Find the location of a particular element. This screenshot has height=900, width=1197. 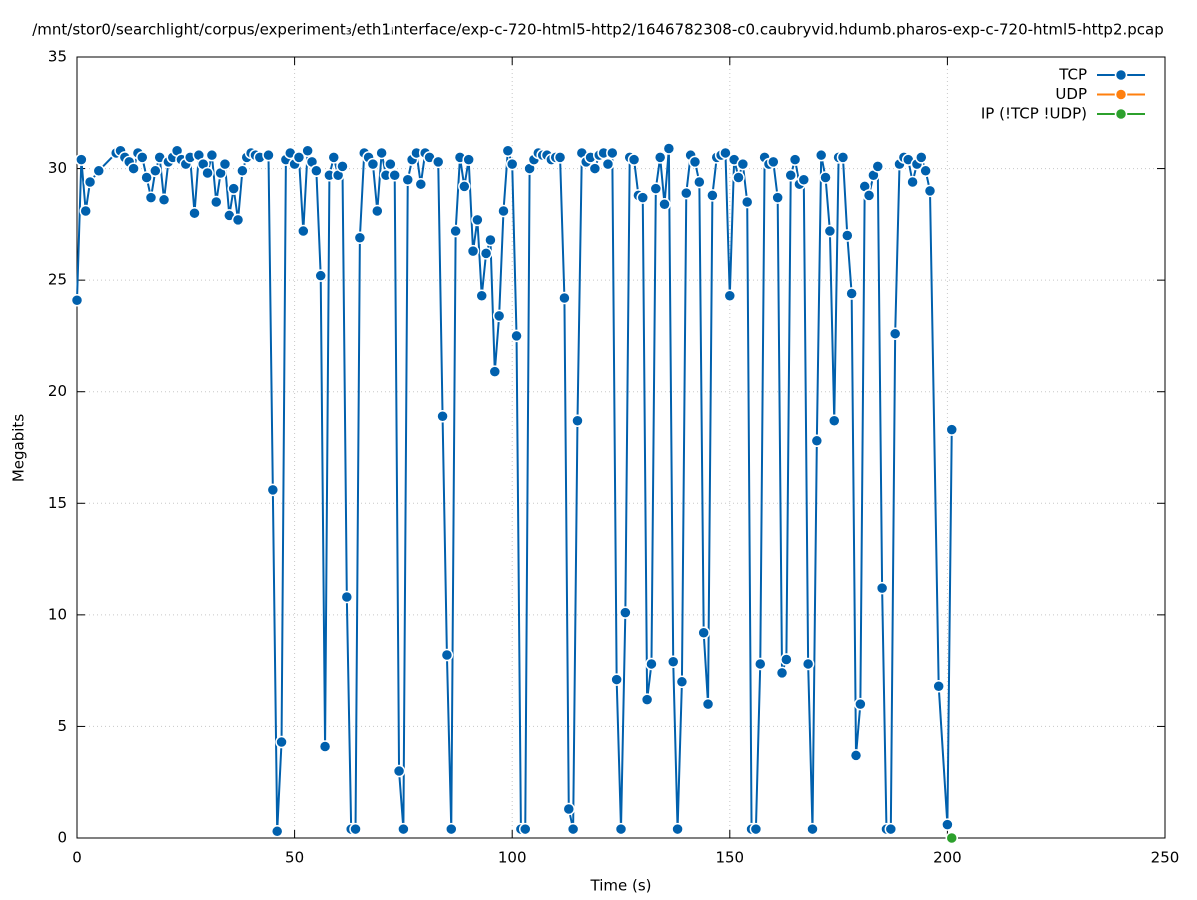

x-tick-label: 150 is located at coordinates (729, 858).